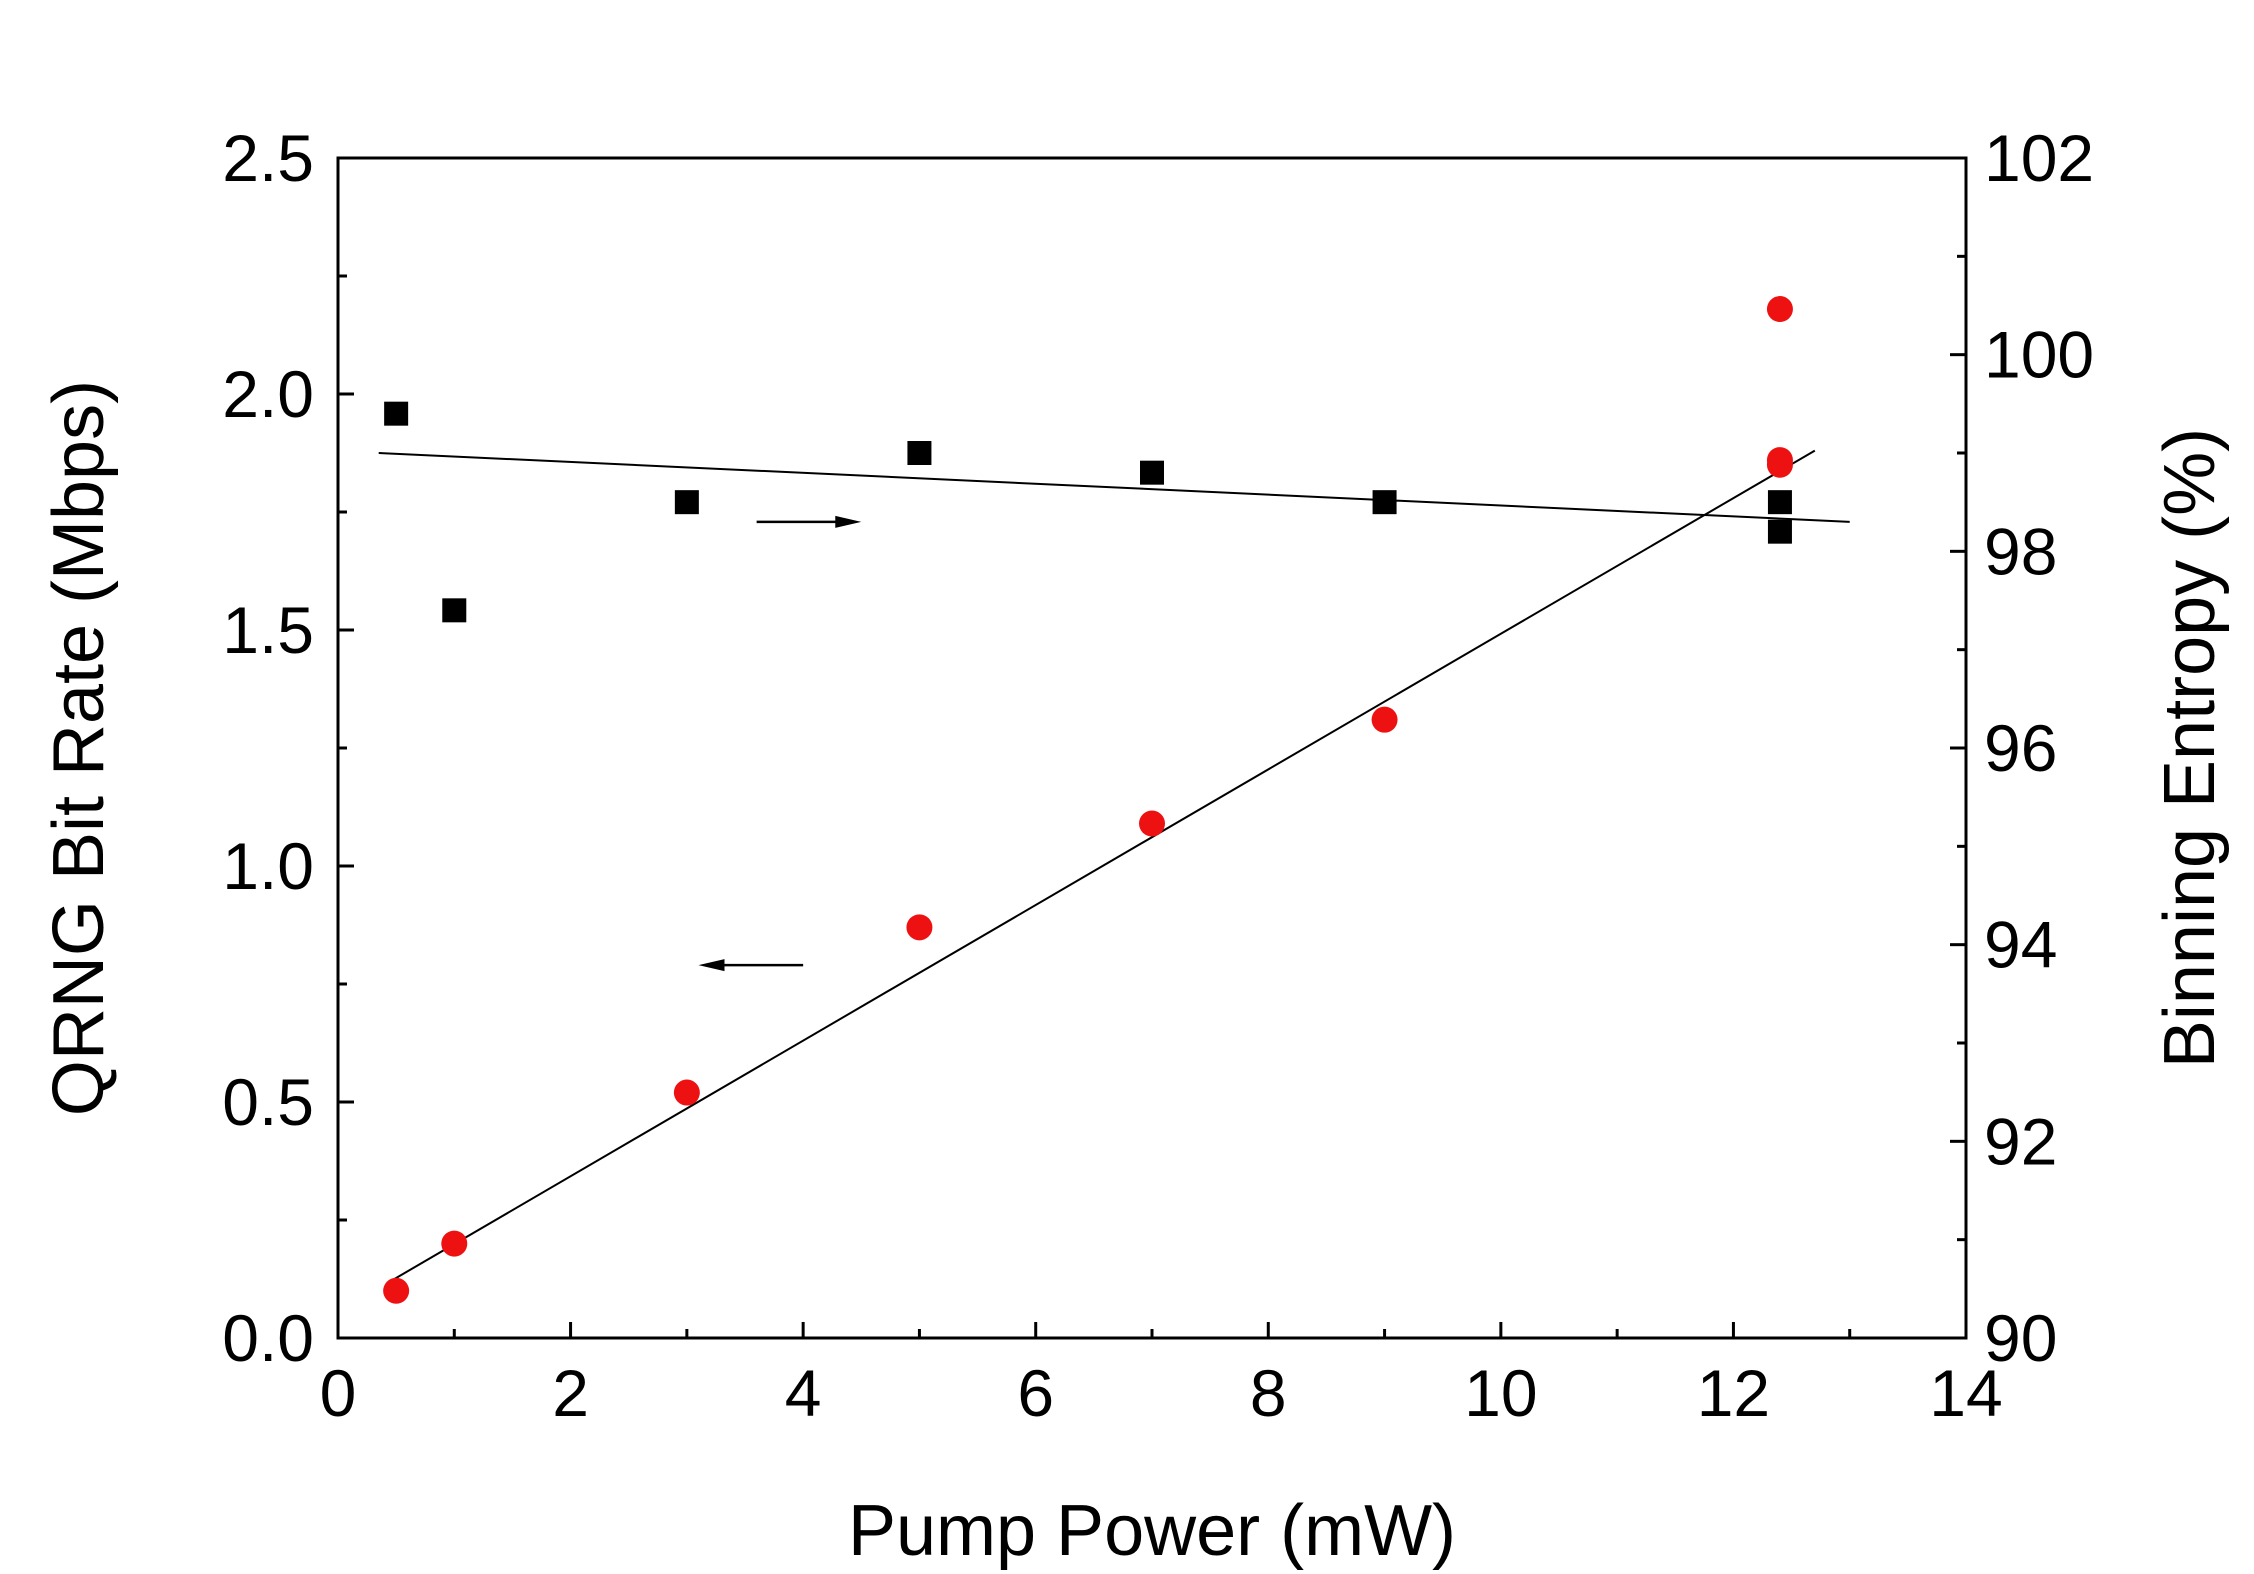 The width and height of the screenshot is (2254, 1574). What do you see at coordinates (1161, 1376) in the screenshot?
I see `x-axis: 0 2 4 6 8 10 12 14` at bounding box center [1161, 1376].